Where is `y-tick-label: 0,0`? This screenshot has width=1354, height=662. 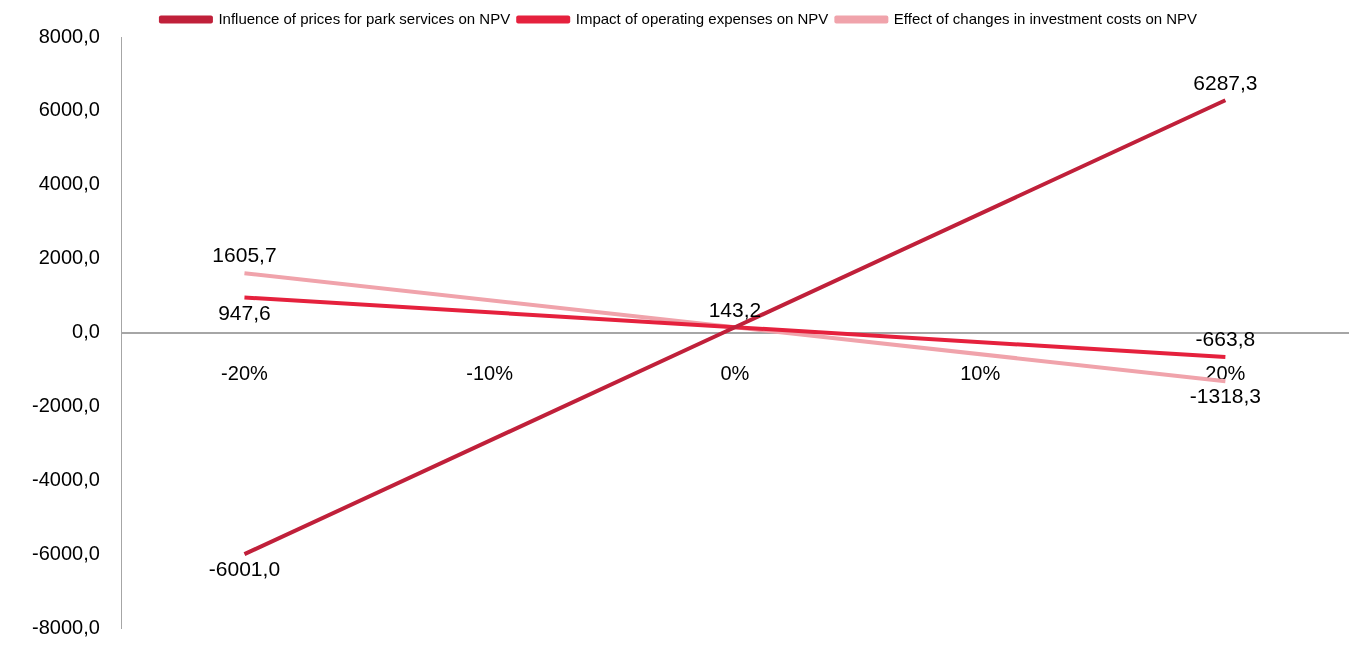 y-tick-label: 0,0 is located at coordinates (86, 331).